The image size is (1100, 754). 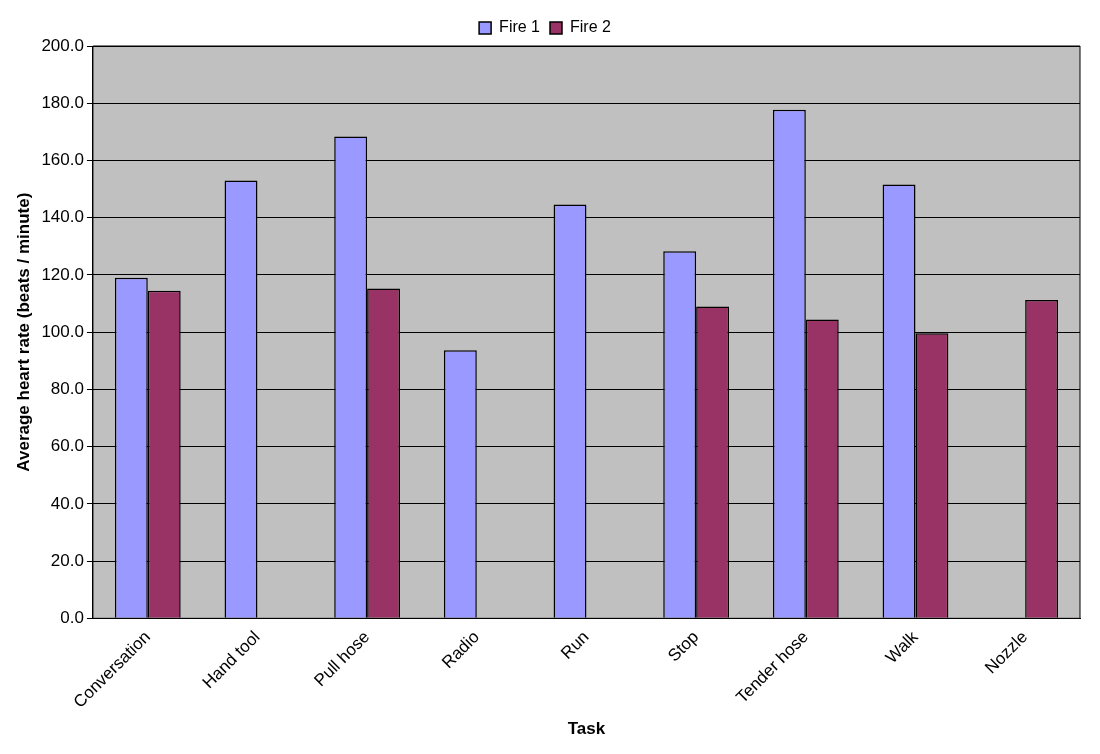 I want to click on x-axis-title: Task, so click(x=586, y=729).